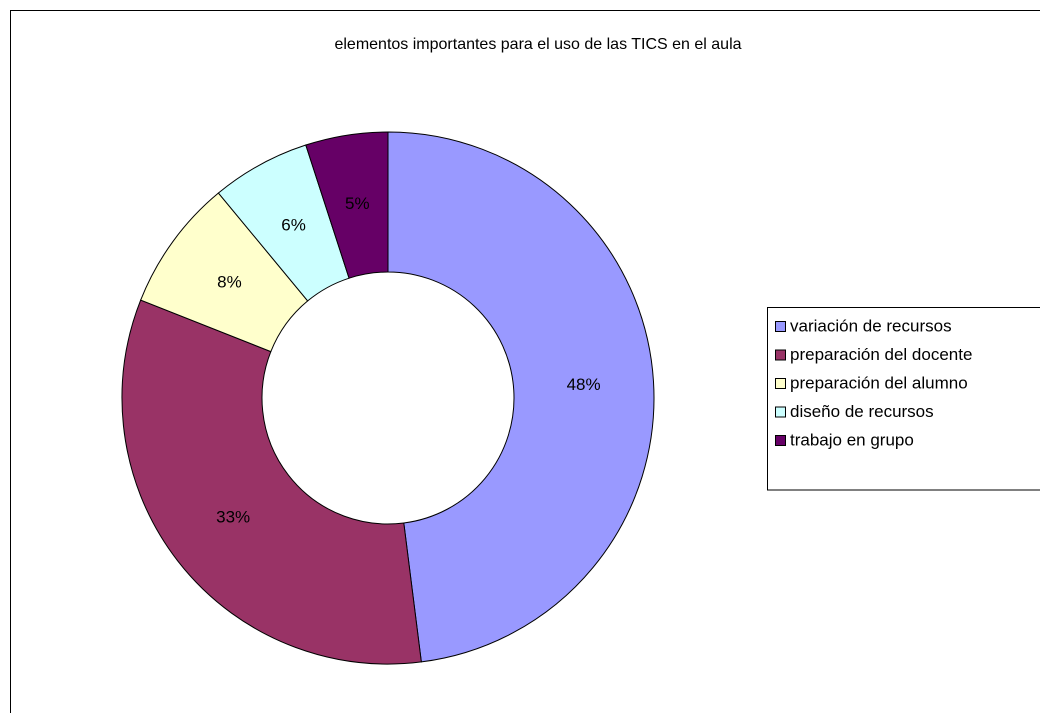  Describe the element at coordinates (293, 225) in the screenshot. I see `data-label: 6%` at that location.